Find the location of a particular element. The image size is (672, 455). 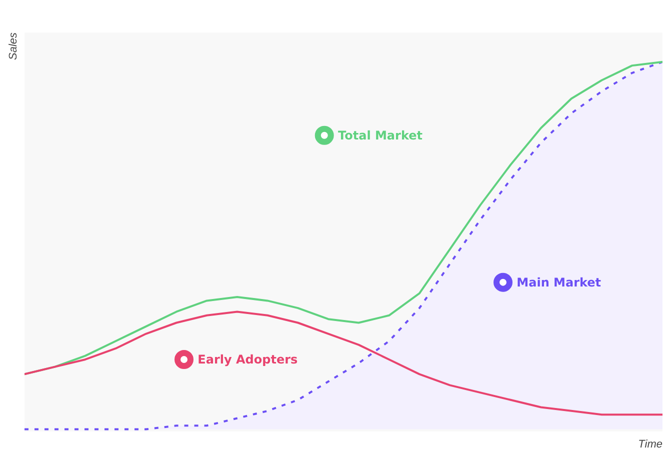

legend-label: Main Market is located at coordinates (559, 282).